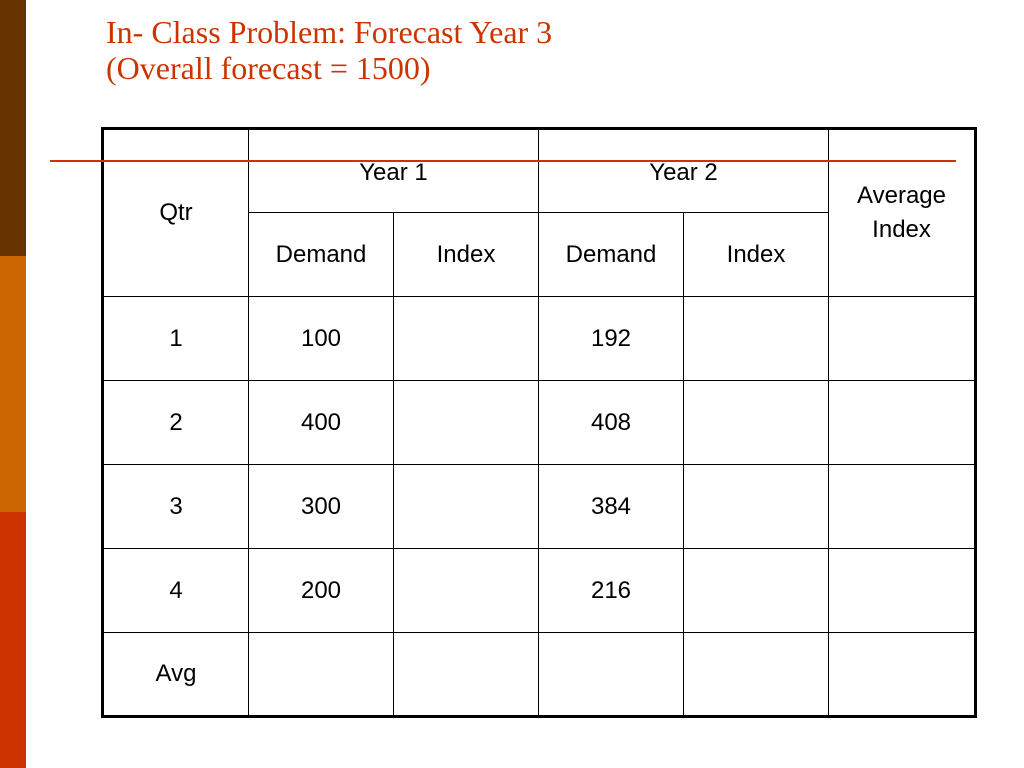 The height and width of the screenshot is (768, 1024). What do you see at coordinates (329, 32) in the screenshot?
I see `slide-title-line-1: In- Class Problem: Forecast Year 3` at bounding box center [329, 32].